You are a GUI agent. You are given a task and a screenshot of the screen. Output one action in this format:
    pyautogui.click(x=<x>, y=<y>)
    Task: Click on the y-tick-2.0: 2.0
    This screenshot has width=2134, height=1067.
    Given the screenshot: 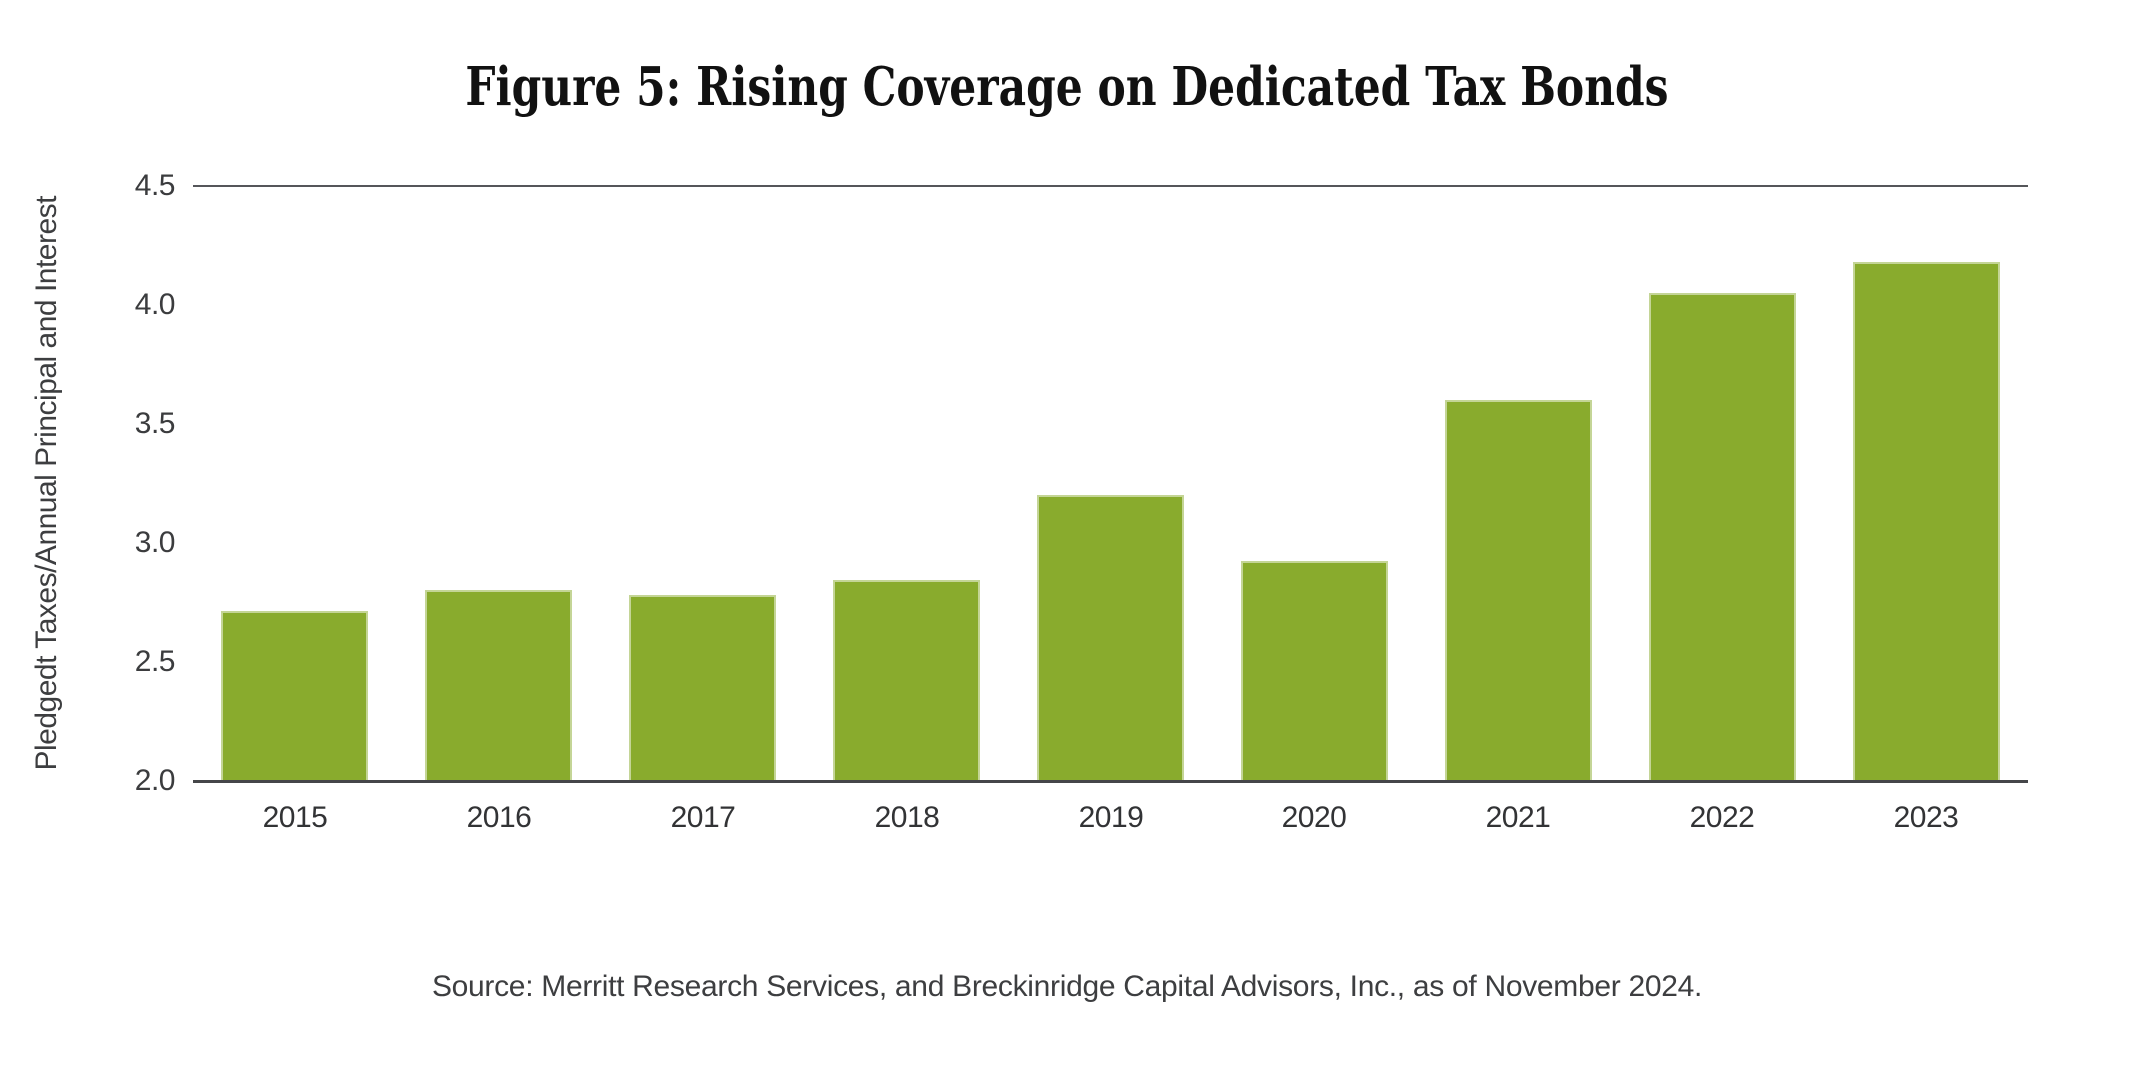 What is the action you would take?
    pyautogui.click(x=155, y=780)
    